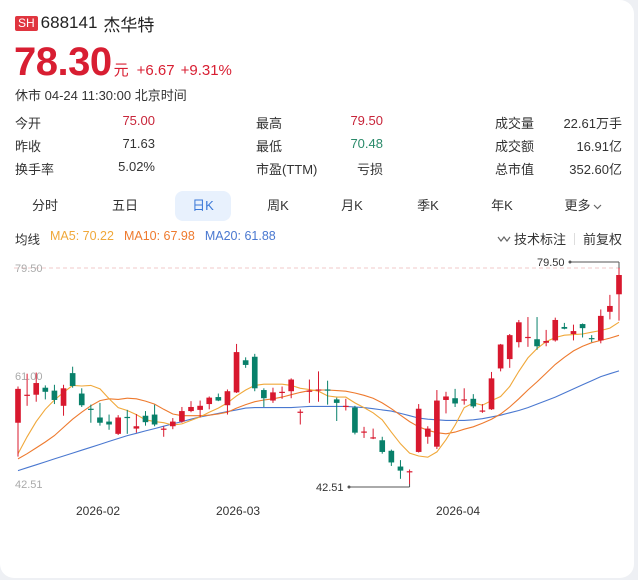  Describe the element at coordinates (531, 238) in the screenshot. I see `tech-marks-button: 技术标注` at that location.